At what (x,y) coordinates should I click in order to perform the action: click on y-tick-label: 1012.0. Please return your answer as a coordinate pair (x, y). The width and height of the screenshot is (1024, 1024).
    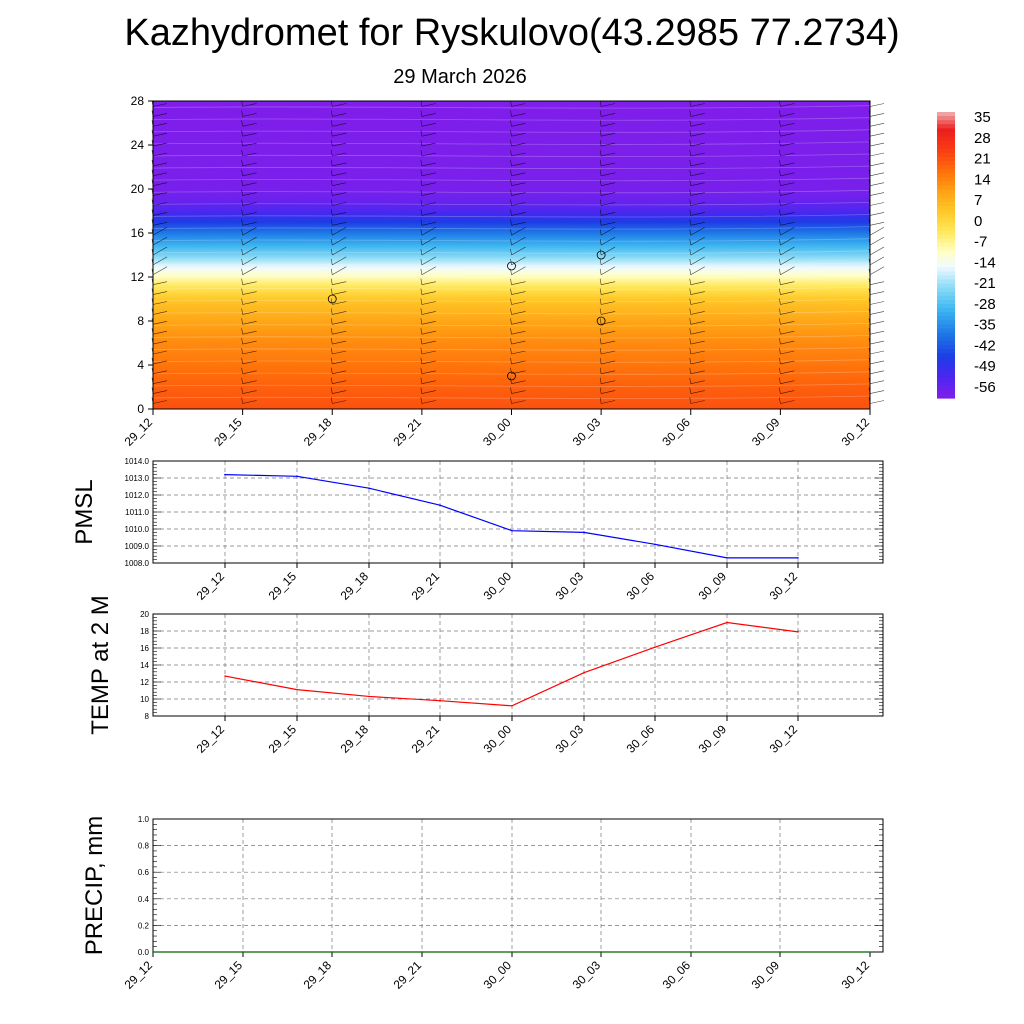
    Looking at the image, I should click on (137, 495).